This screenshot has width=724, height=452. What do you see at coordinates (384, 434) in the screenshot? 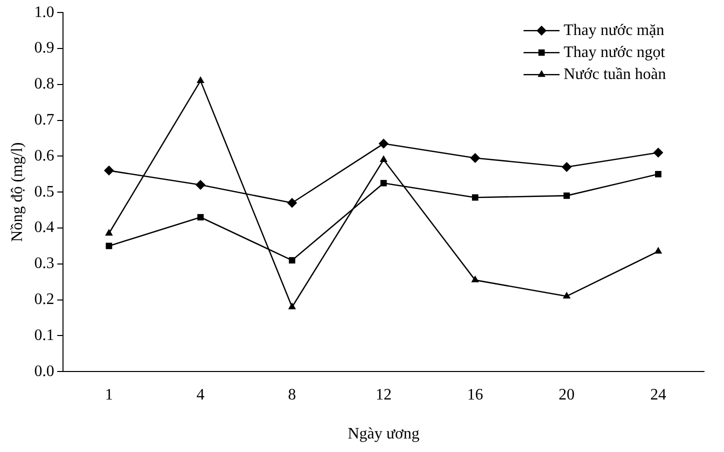
I see `x-axis-title: Ngày ương` at bounding box center [384, 434].